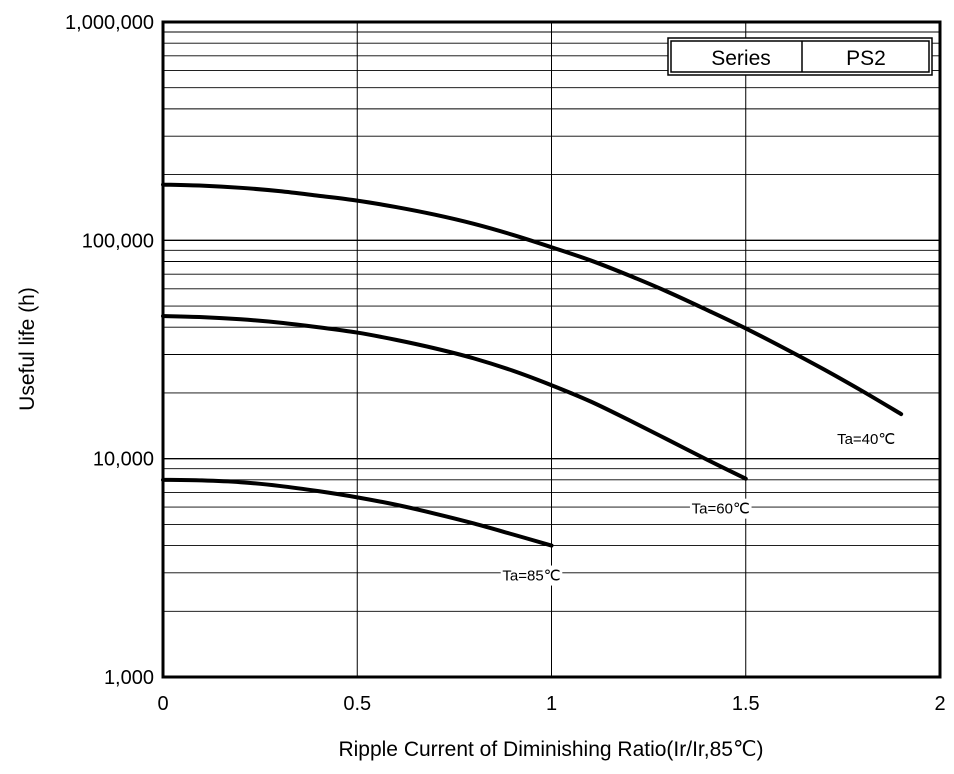  I want to click on legend-box-inner, so click(800, 56).